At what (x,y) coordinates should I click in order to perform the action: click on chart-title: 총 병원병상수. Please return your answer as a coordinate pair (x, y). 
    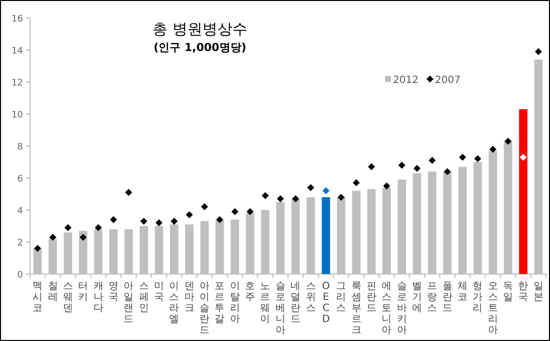
    Looking at the image, I should click on (200, 29).